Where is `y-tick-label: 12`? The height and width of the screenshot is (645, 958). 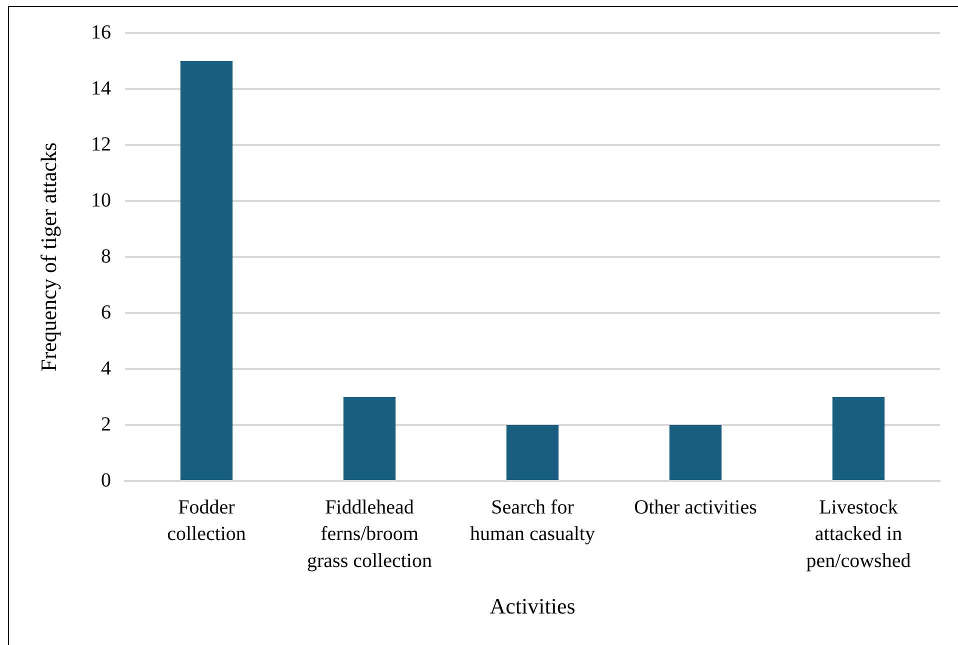 y-tick-label: 12 is located at coordinates (101, 144).